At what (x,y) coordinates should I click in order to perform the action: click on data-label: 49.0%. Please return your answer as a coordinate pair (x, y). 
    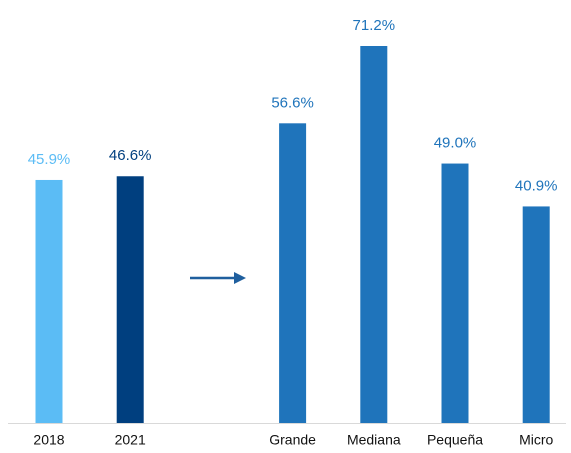
    Looking at the image, I should click on (455, 143).